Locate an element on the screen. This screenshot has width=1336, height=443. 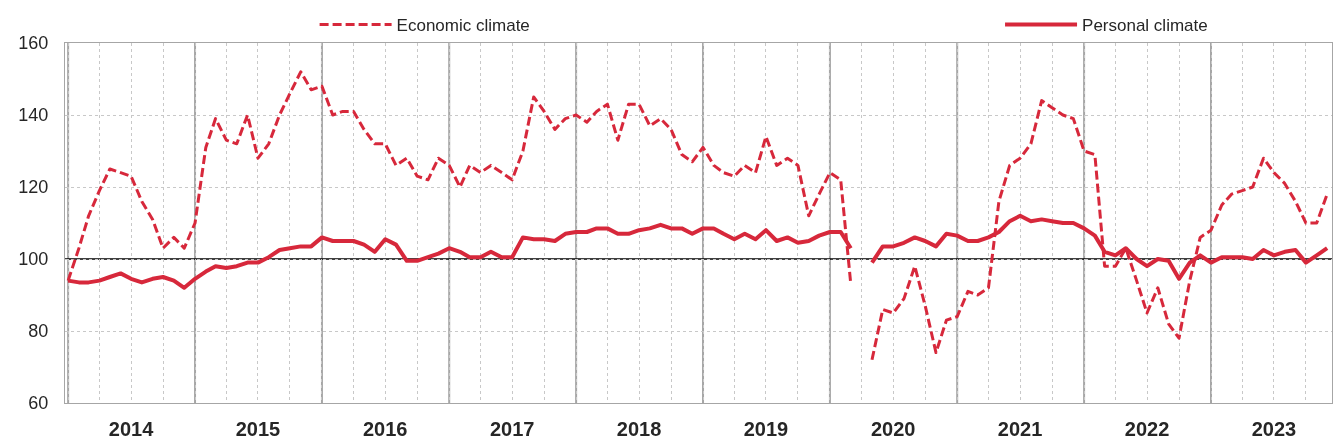
x-tick-label: 2021 is located at coordinates (1020, 429).